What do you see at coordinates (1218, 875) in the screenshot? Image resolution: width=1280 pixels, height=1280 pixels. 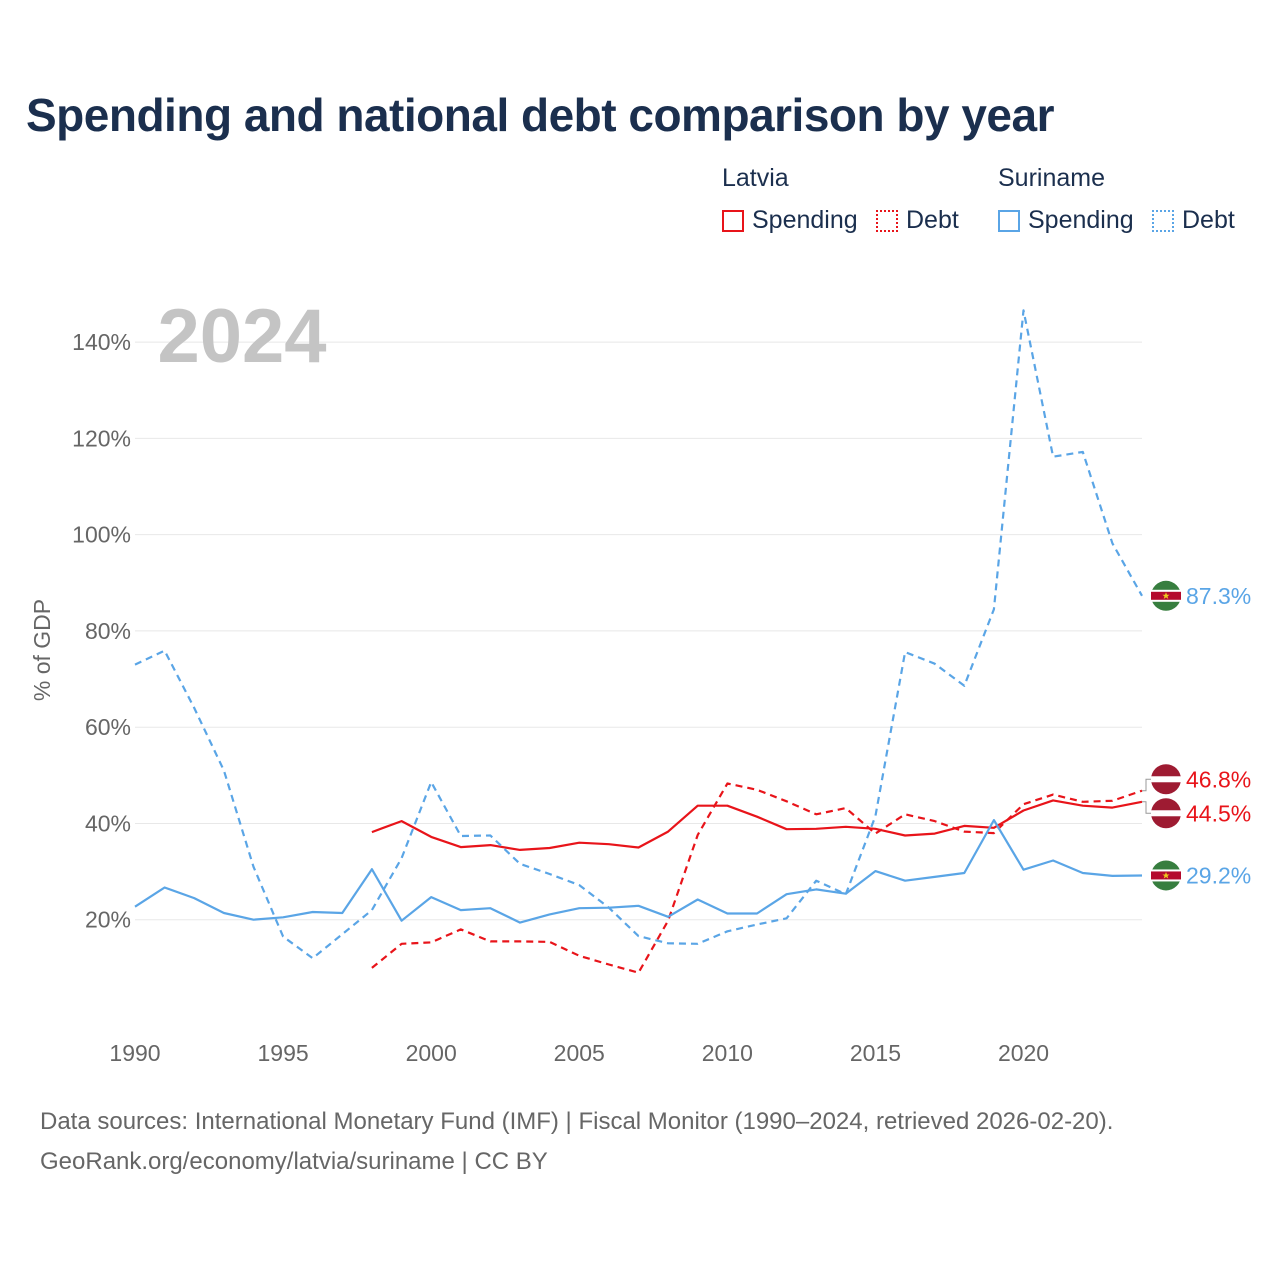 I see `end-value-label: 29.2%` at bounding box center [1218, 875].